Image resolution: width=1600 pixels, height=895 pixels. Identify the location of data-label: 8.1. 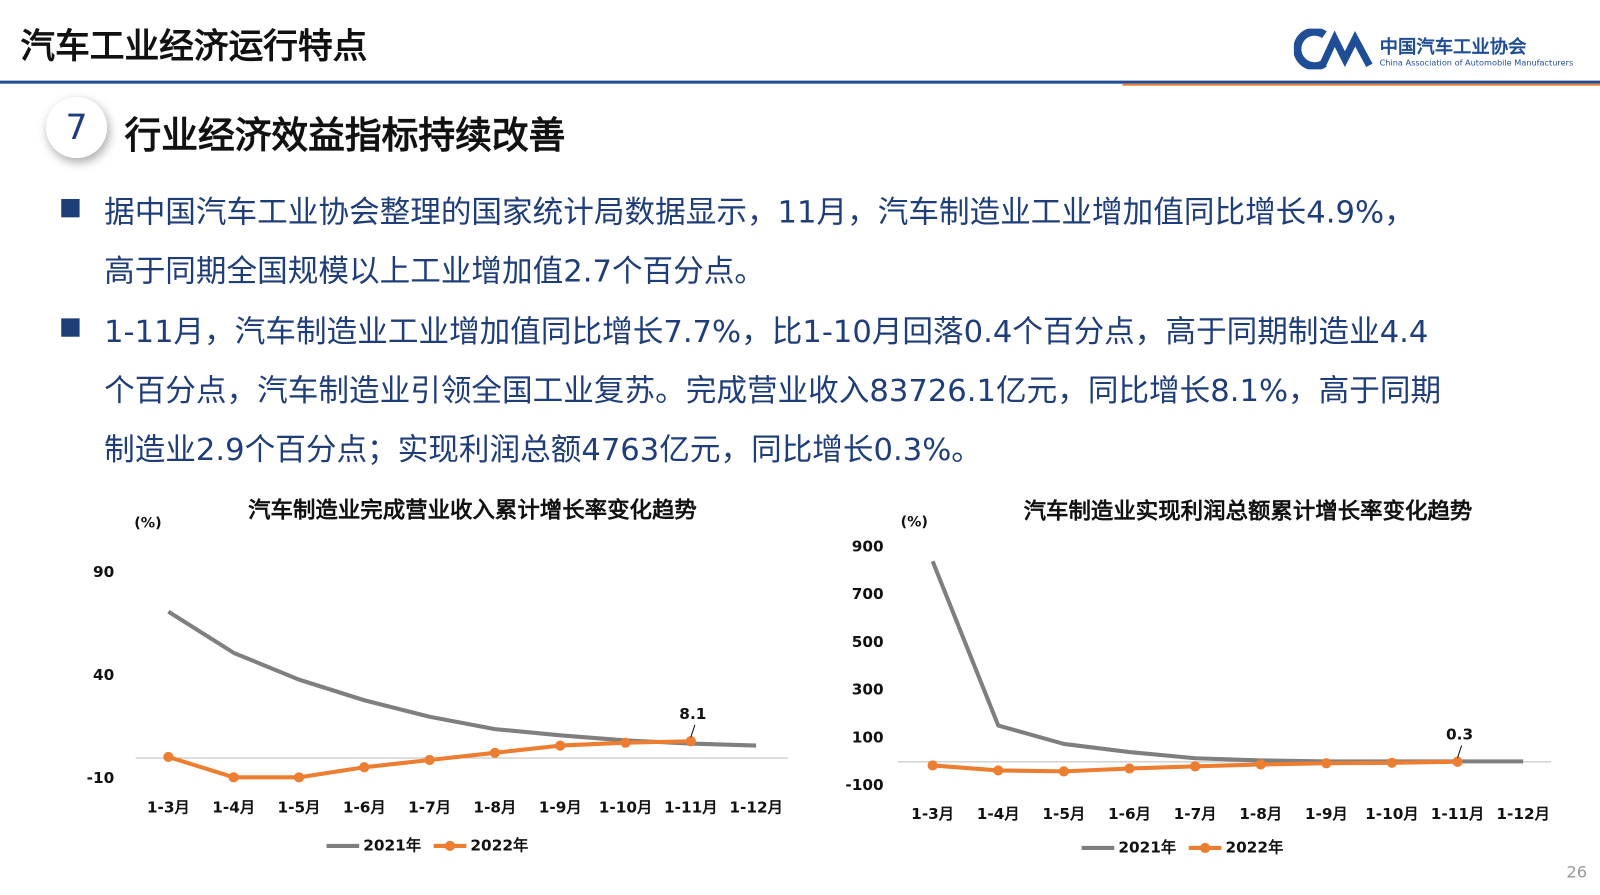
(692, 714).